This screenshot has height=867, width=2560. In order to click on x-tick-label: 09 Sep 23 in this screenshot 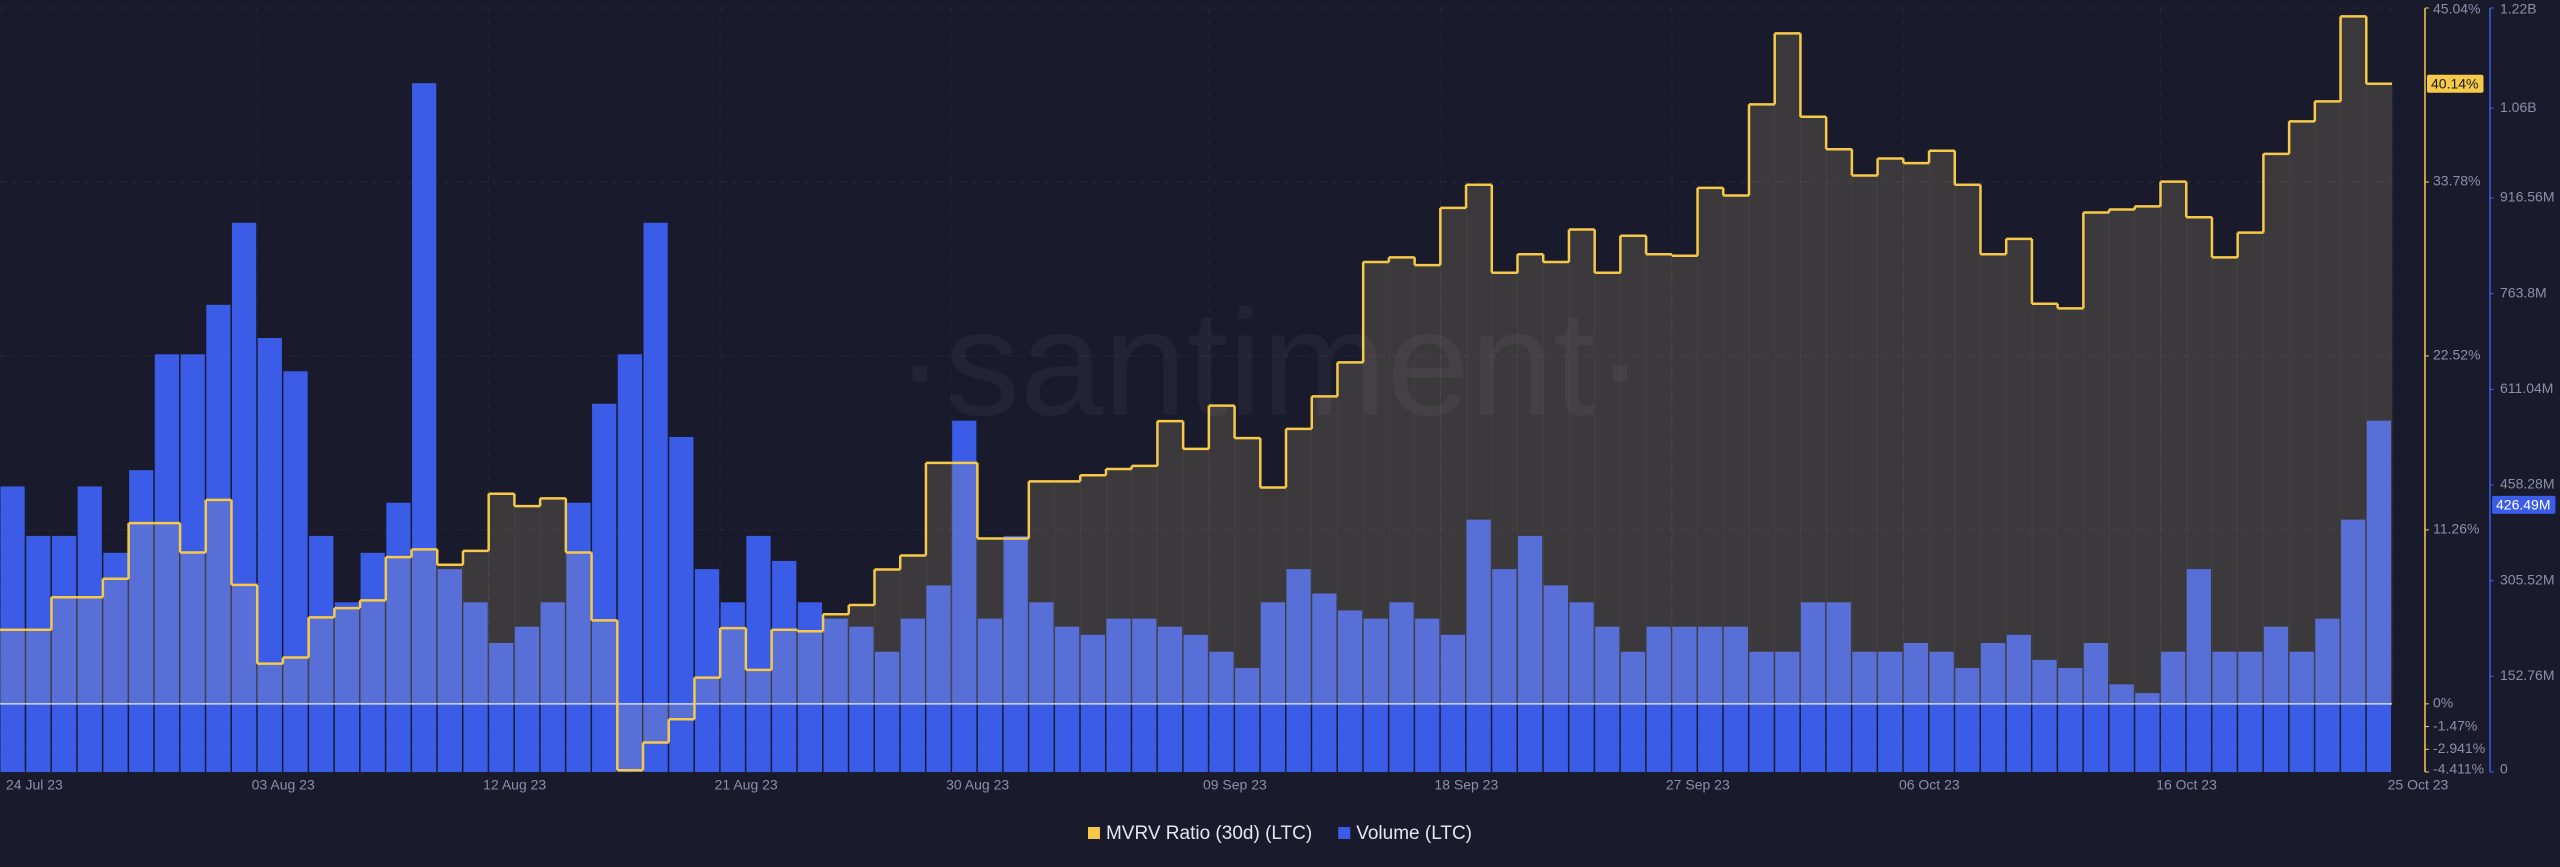, I will do `click(1235, 785)`.